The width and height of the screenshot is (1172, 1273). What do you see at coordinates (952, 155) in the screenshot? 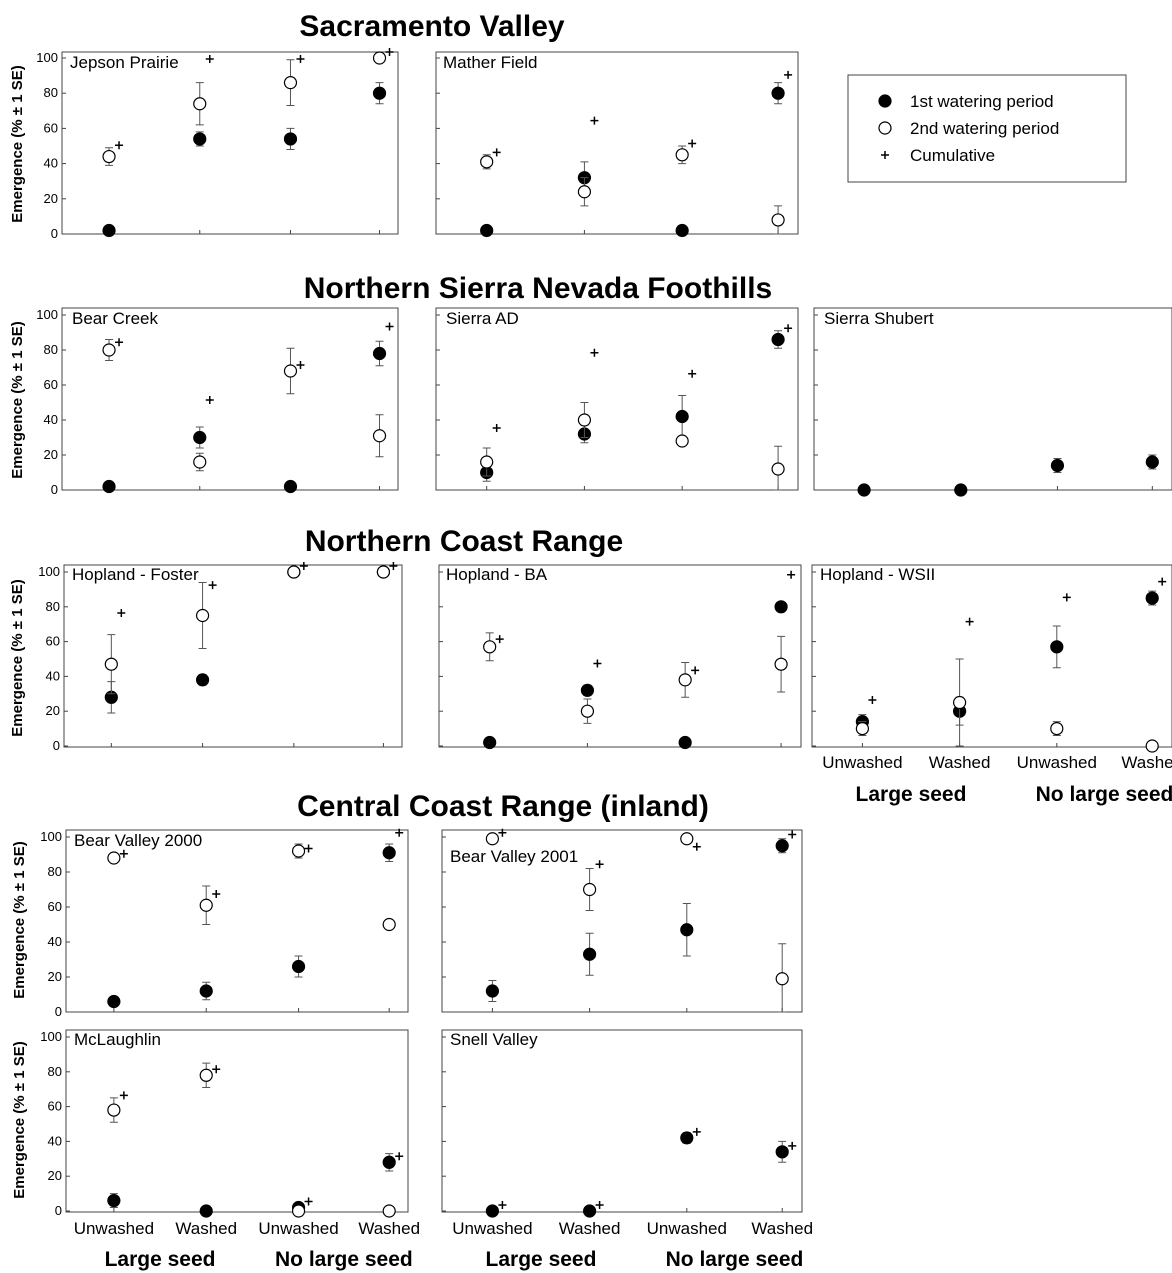
I see `legend-label: Cumulative` at bounding box center [952, 155].